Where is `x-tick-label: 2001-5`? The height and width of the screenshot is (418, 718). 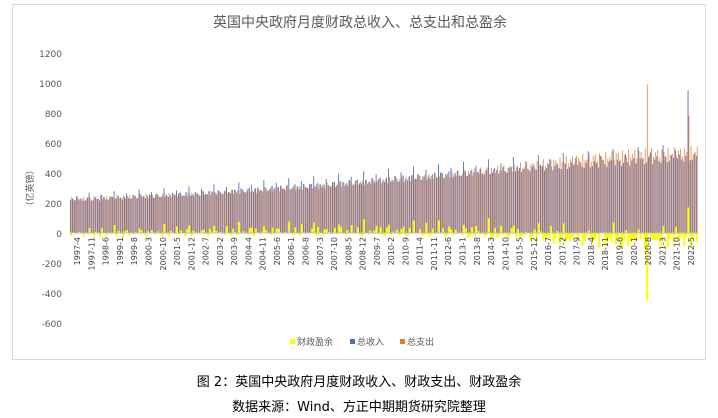 x-tick-label: 2001-5 is located at coordinates (177, 251).